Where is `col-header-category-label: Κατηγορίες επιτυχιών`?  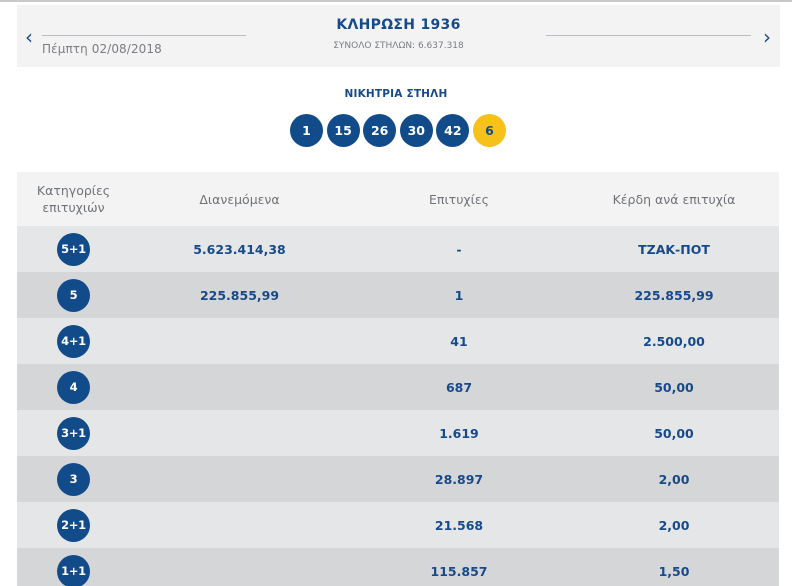 col-header-category-label: Κατηγορίες επιτυχιών is located at coordinates (73, 199).